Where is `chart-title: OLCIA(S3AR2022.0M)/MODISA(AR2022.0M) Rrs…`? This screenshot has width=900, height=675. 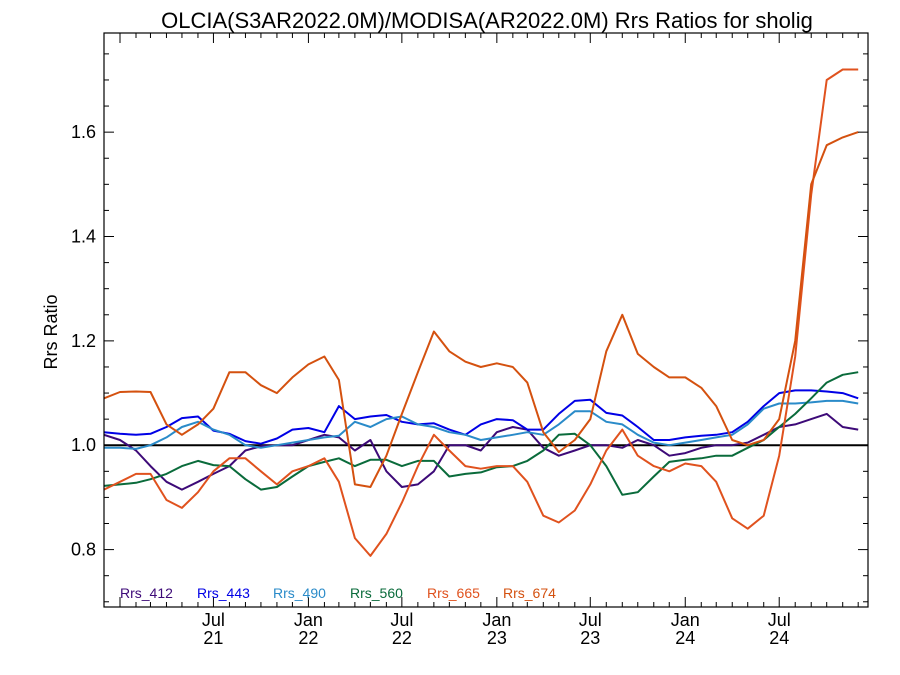 chart-title: OLCIA(S3AR2022.0M)/MODISA(AR2022.0M) Rrs… is located at coordinates (487, 20).